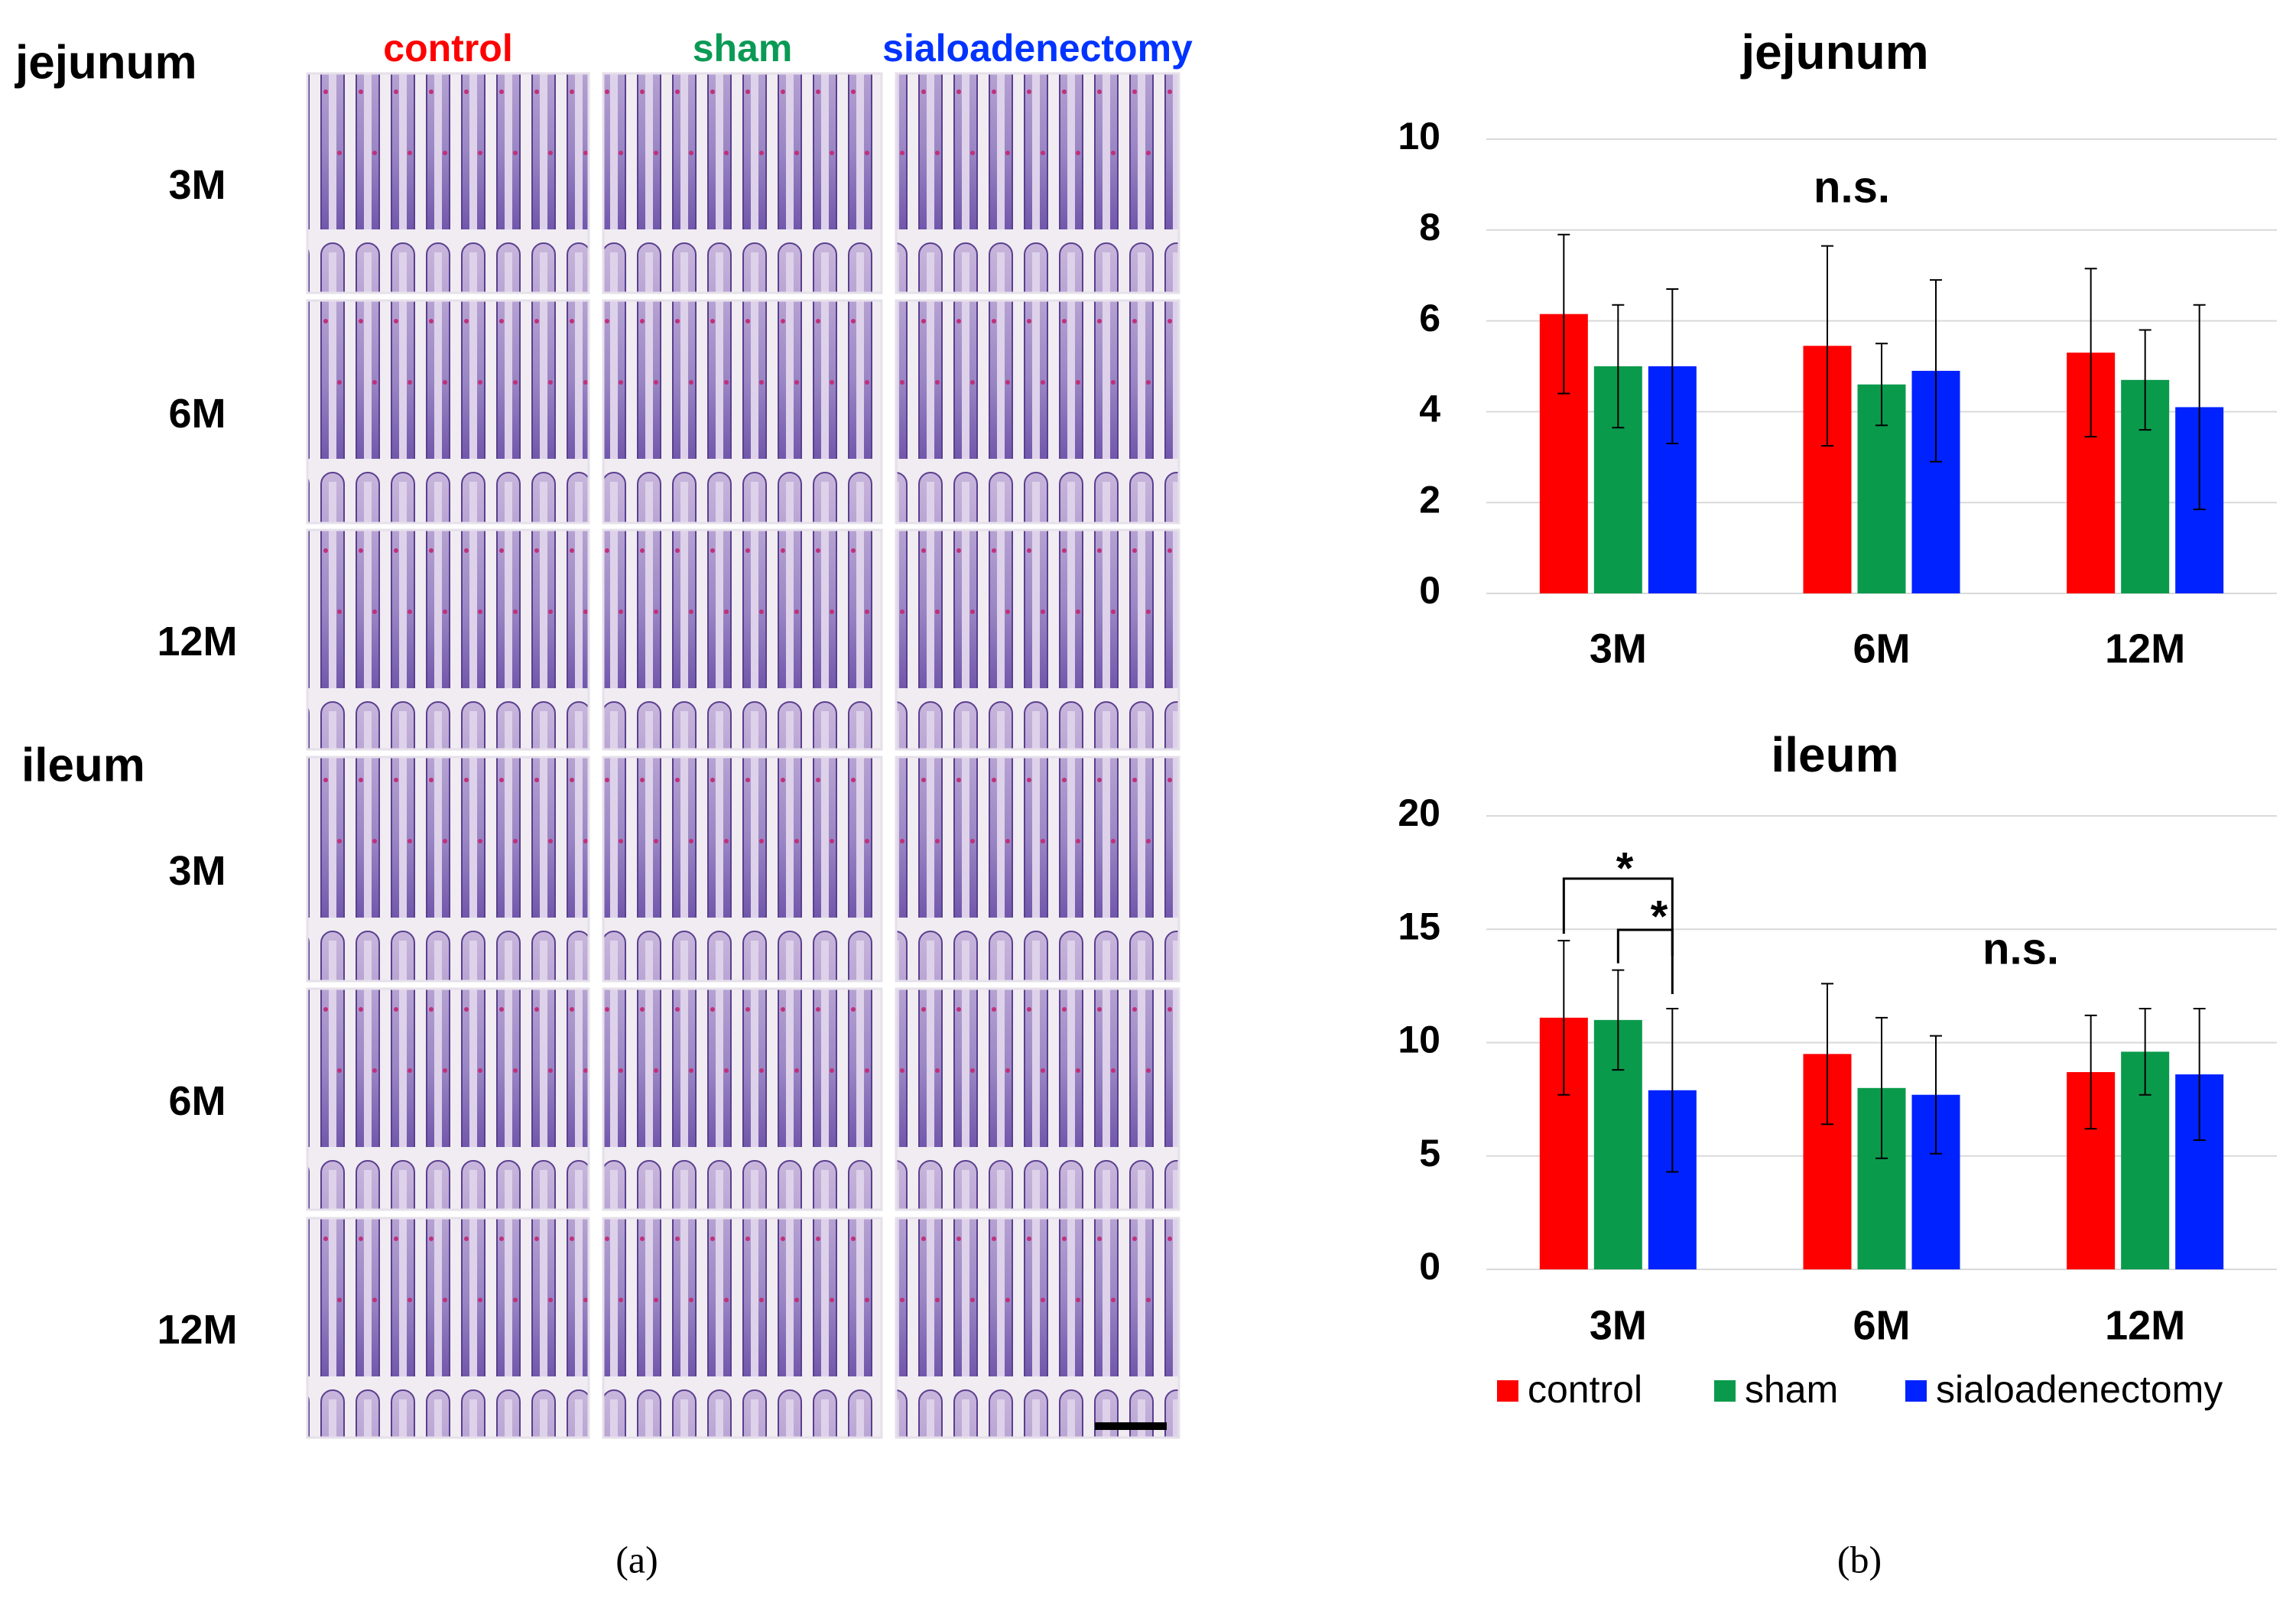 The image size is (2296, 1602). I want to click on y-tick-label: 8, so click(1429, 227).